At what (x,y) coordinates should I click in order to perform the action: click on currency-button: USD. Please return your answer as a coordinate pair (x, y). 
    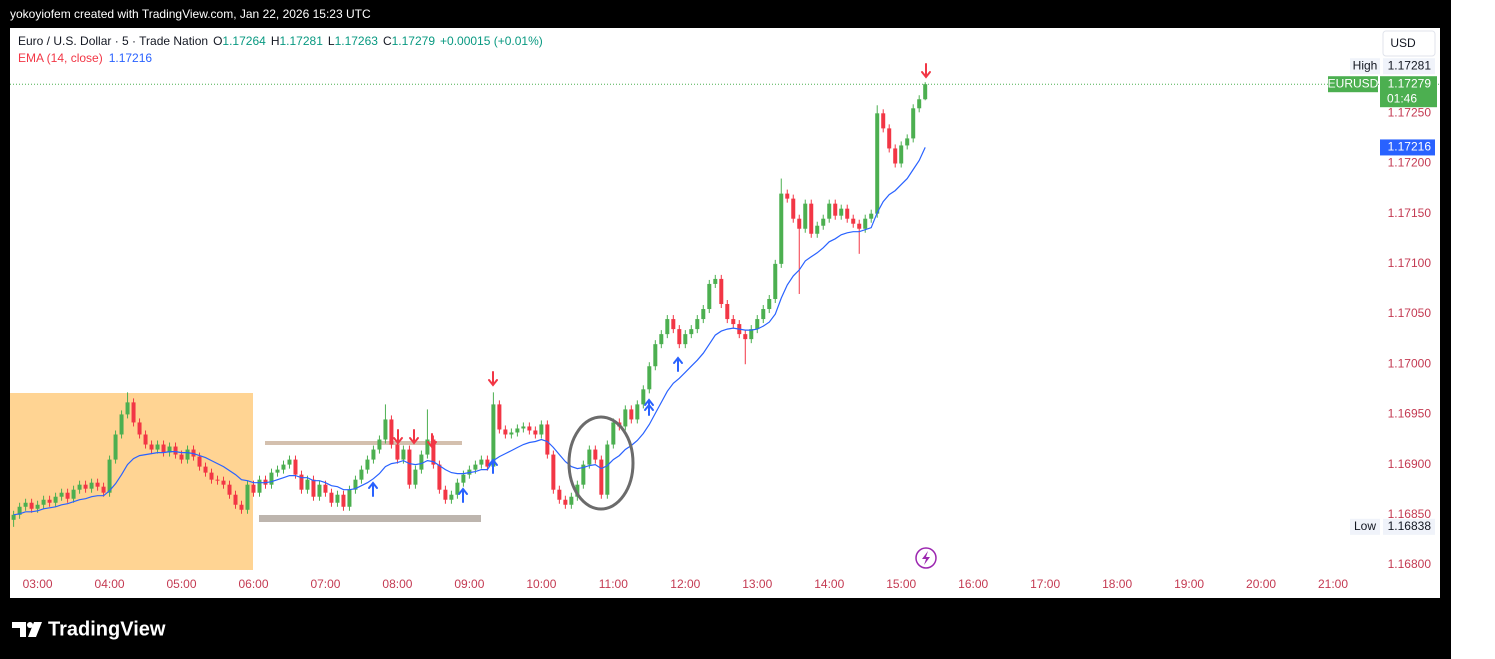
    Looking at the image, I should click on (1409, 43).